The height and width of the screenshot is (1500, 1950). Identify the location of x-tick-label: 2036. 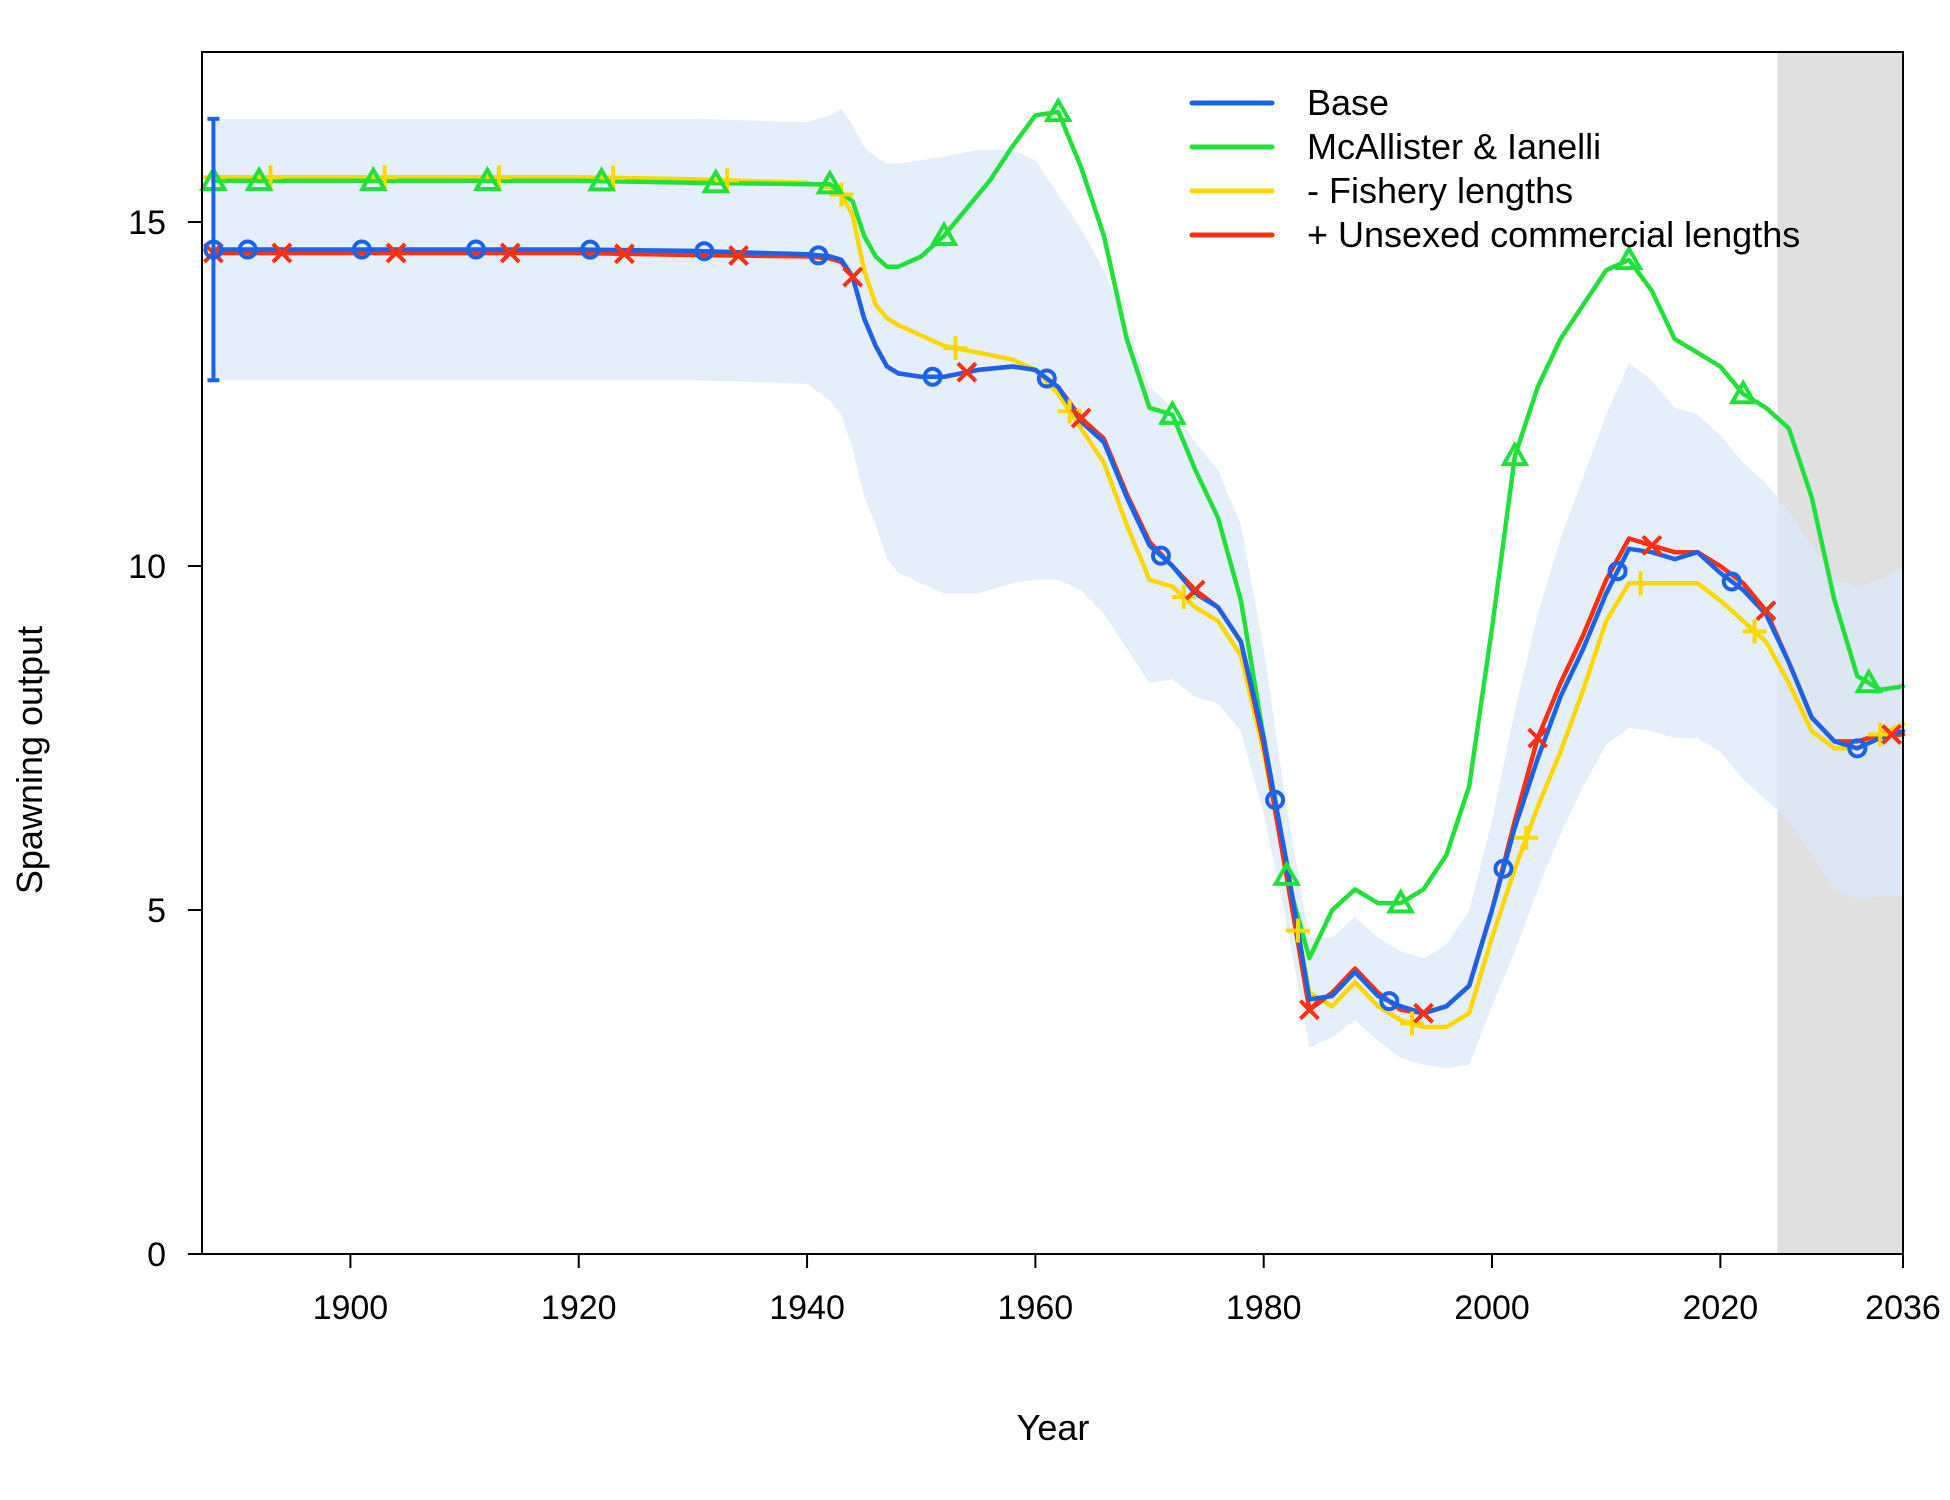
(1903, 1308).